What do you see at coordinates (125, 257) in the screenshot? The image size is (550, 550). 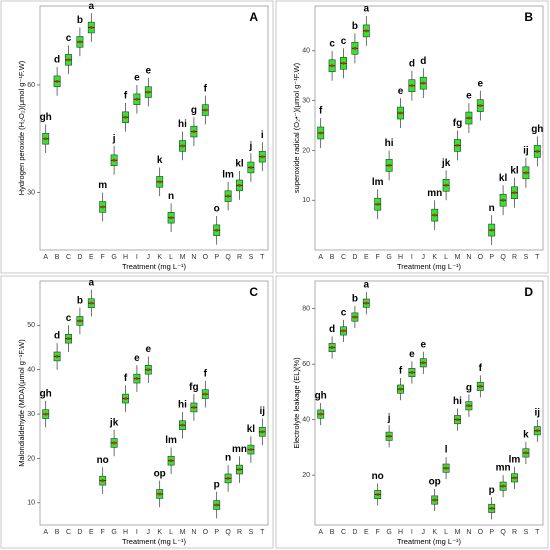 I see `x-tick-label: H` at bounding box center [125, 257].